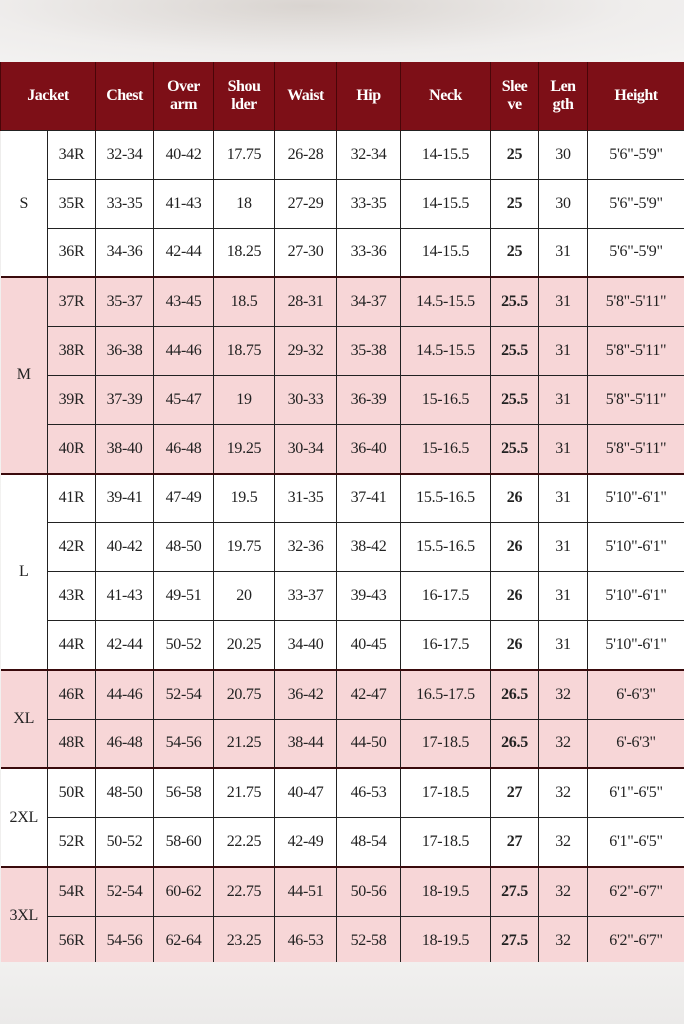 The height and width of the screenshot is (1024, 684). I want to click on cell-height: 6'-6'3", so click(635, 743).